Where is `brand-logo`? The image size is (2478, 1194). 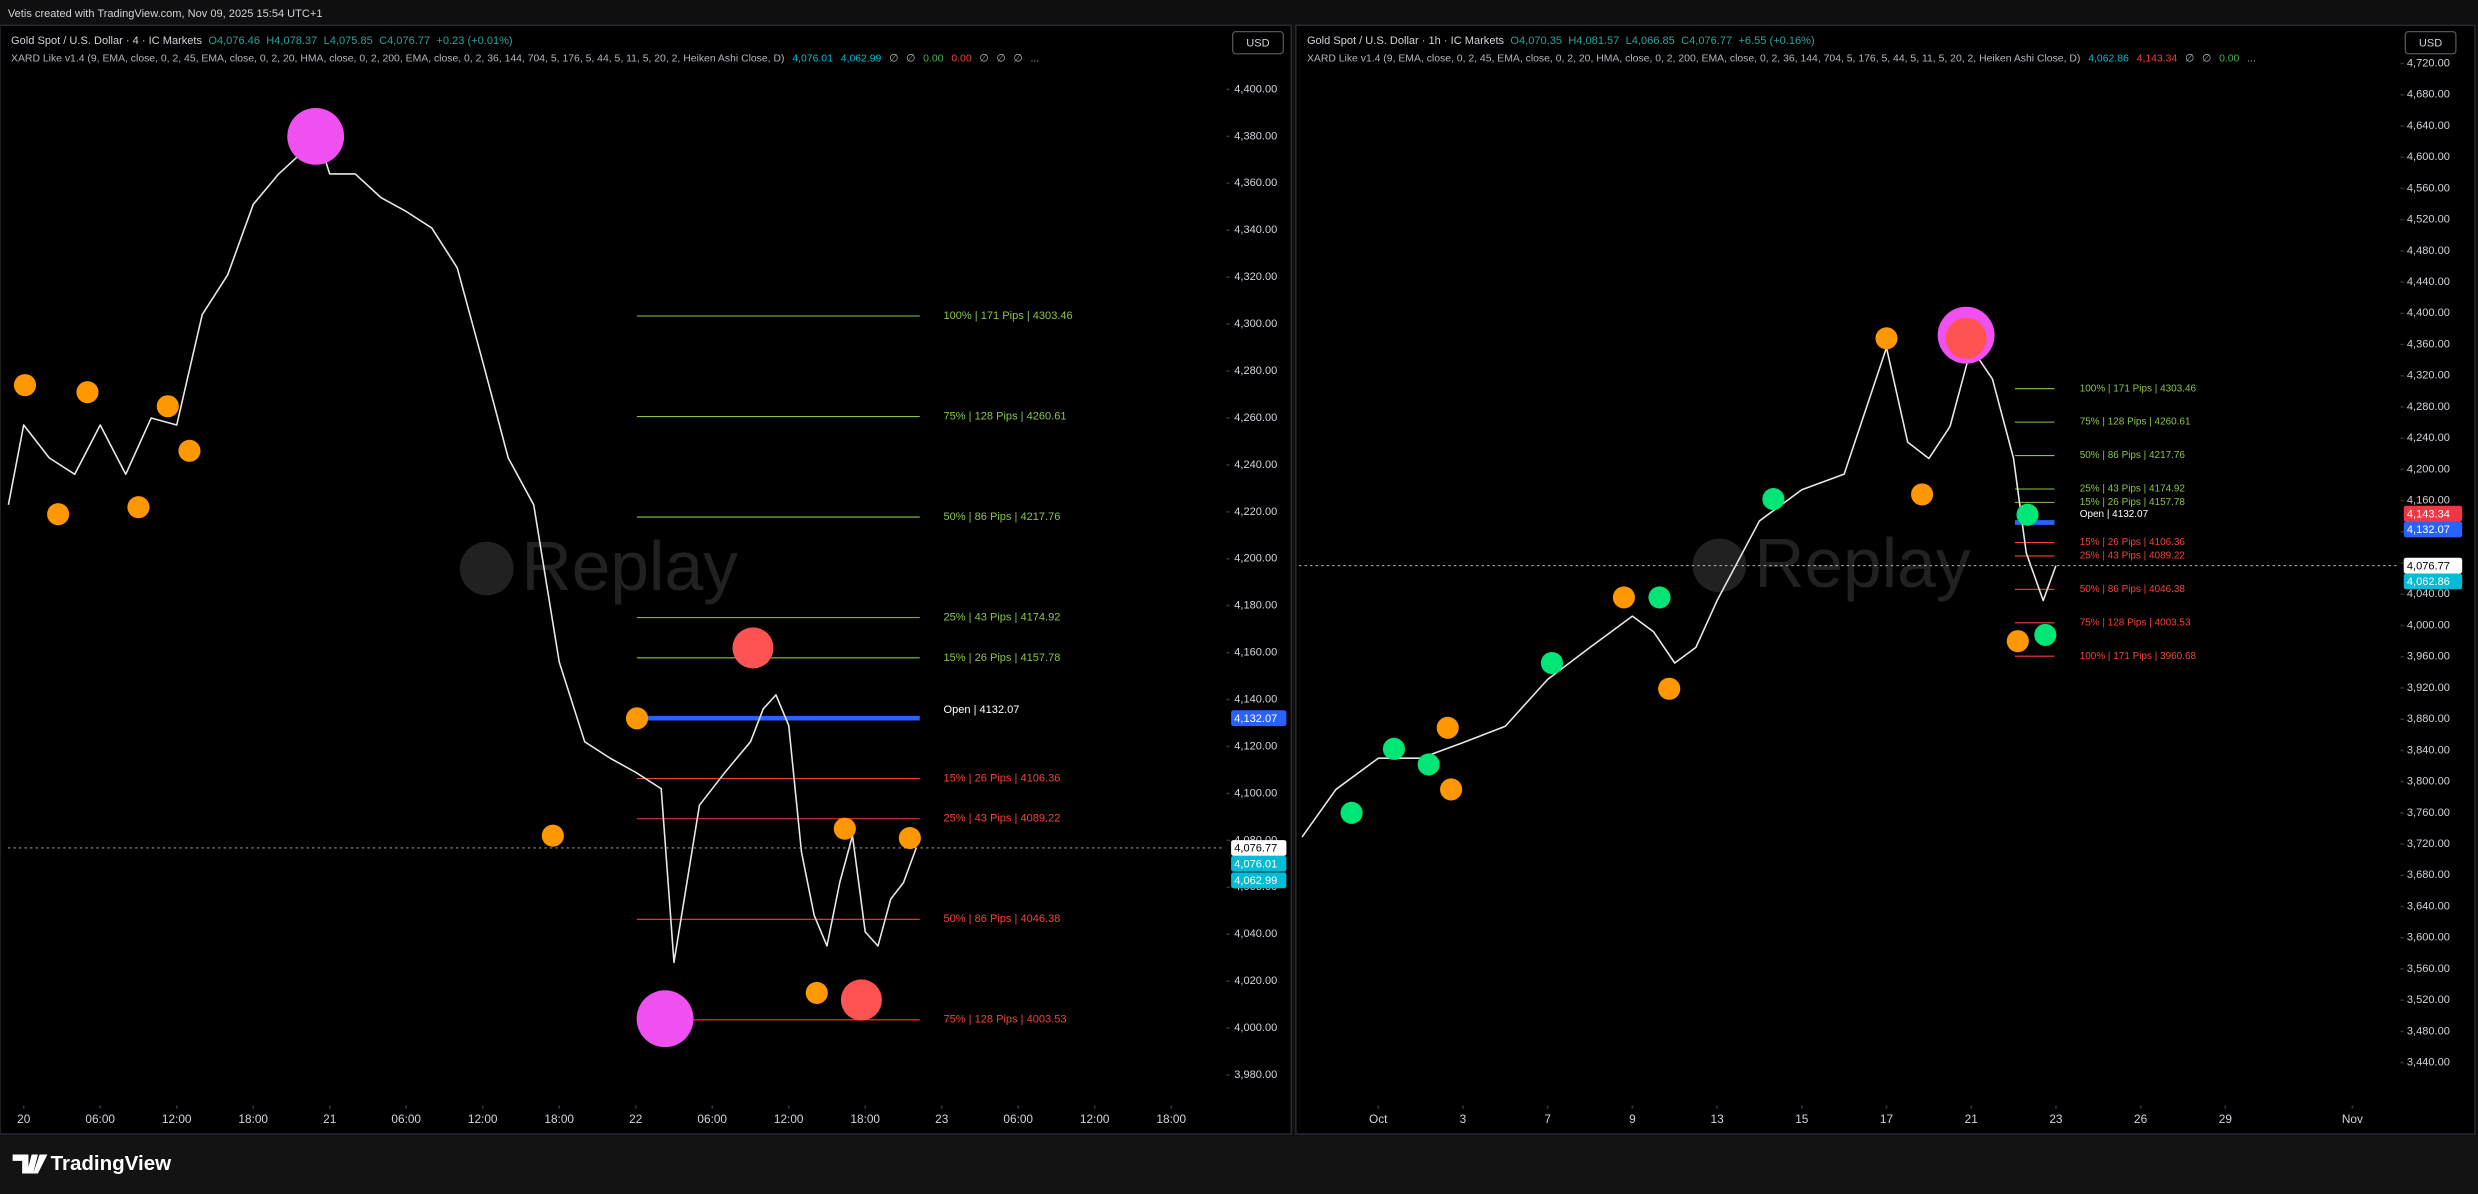 brand-logo is located at coordinates (30, 1164).